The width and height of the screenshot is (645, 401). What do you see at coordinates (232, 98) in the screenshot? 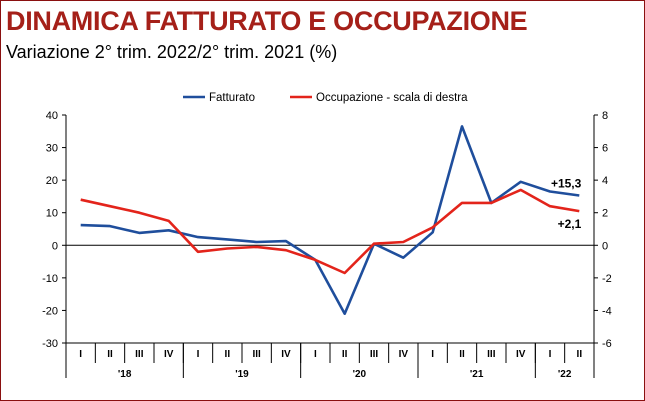
I see `legend-label-fatturato: Fatturato` at bounding box center [232, 98].